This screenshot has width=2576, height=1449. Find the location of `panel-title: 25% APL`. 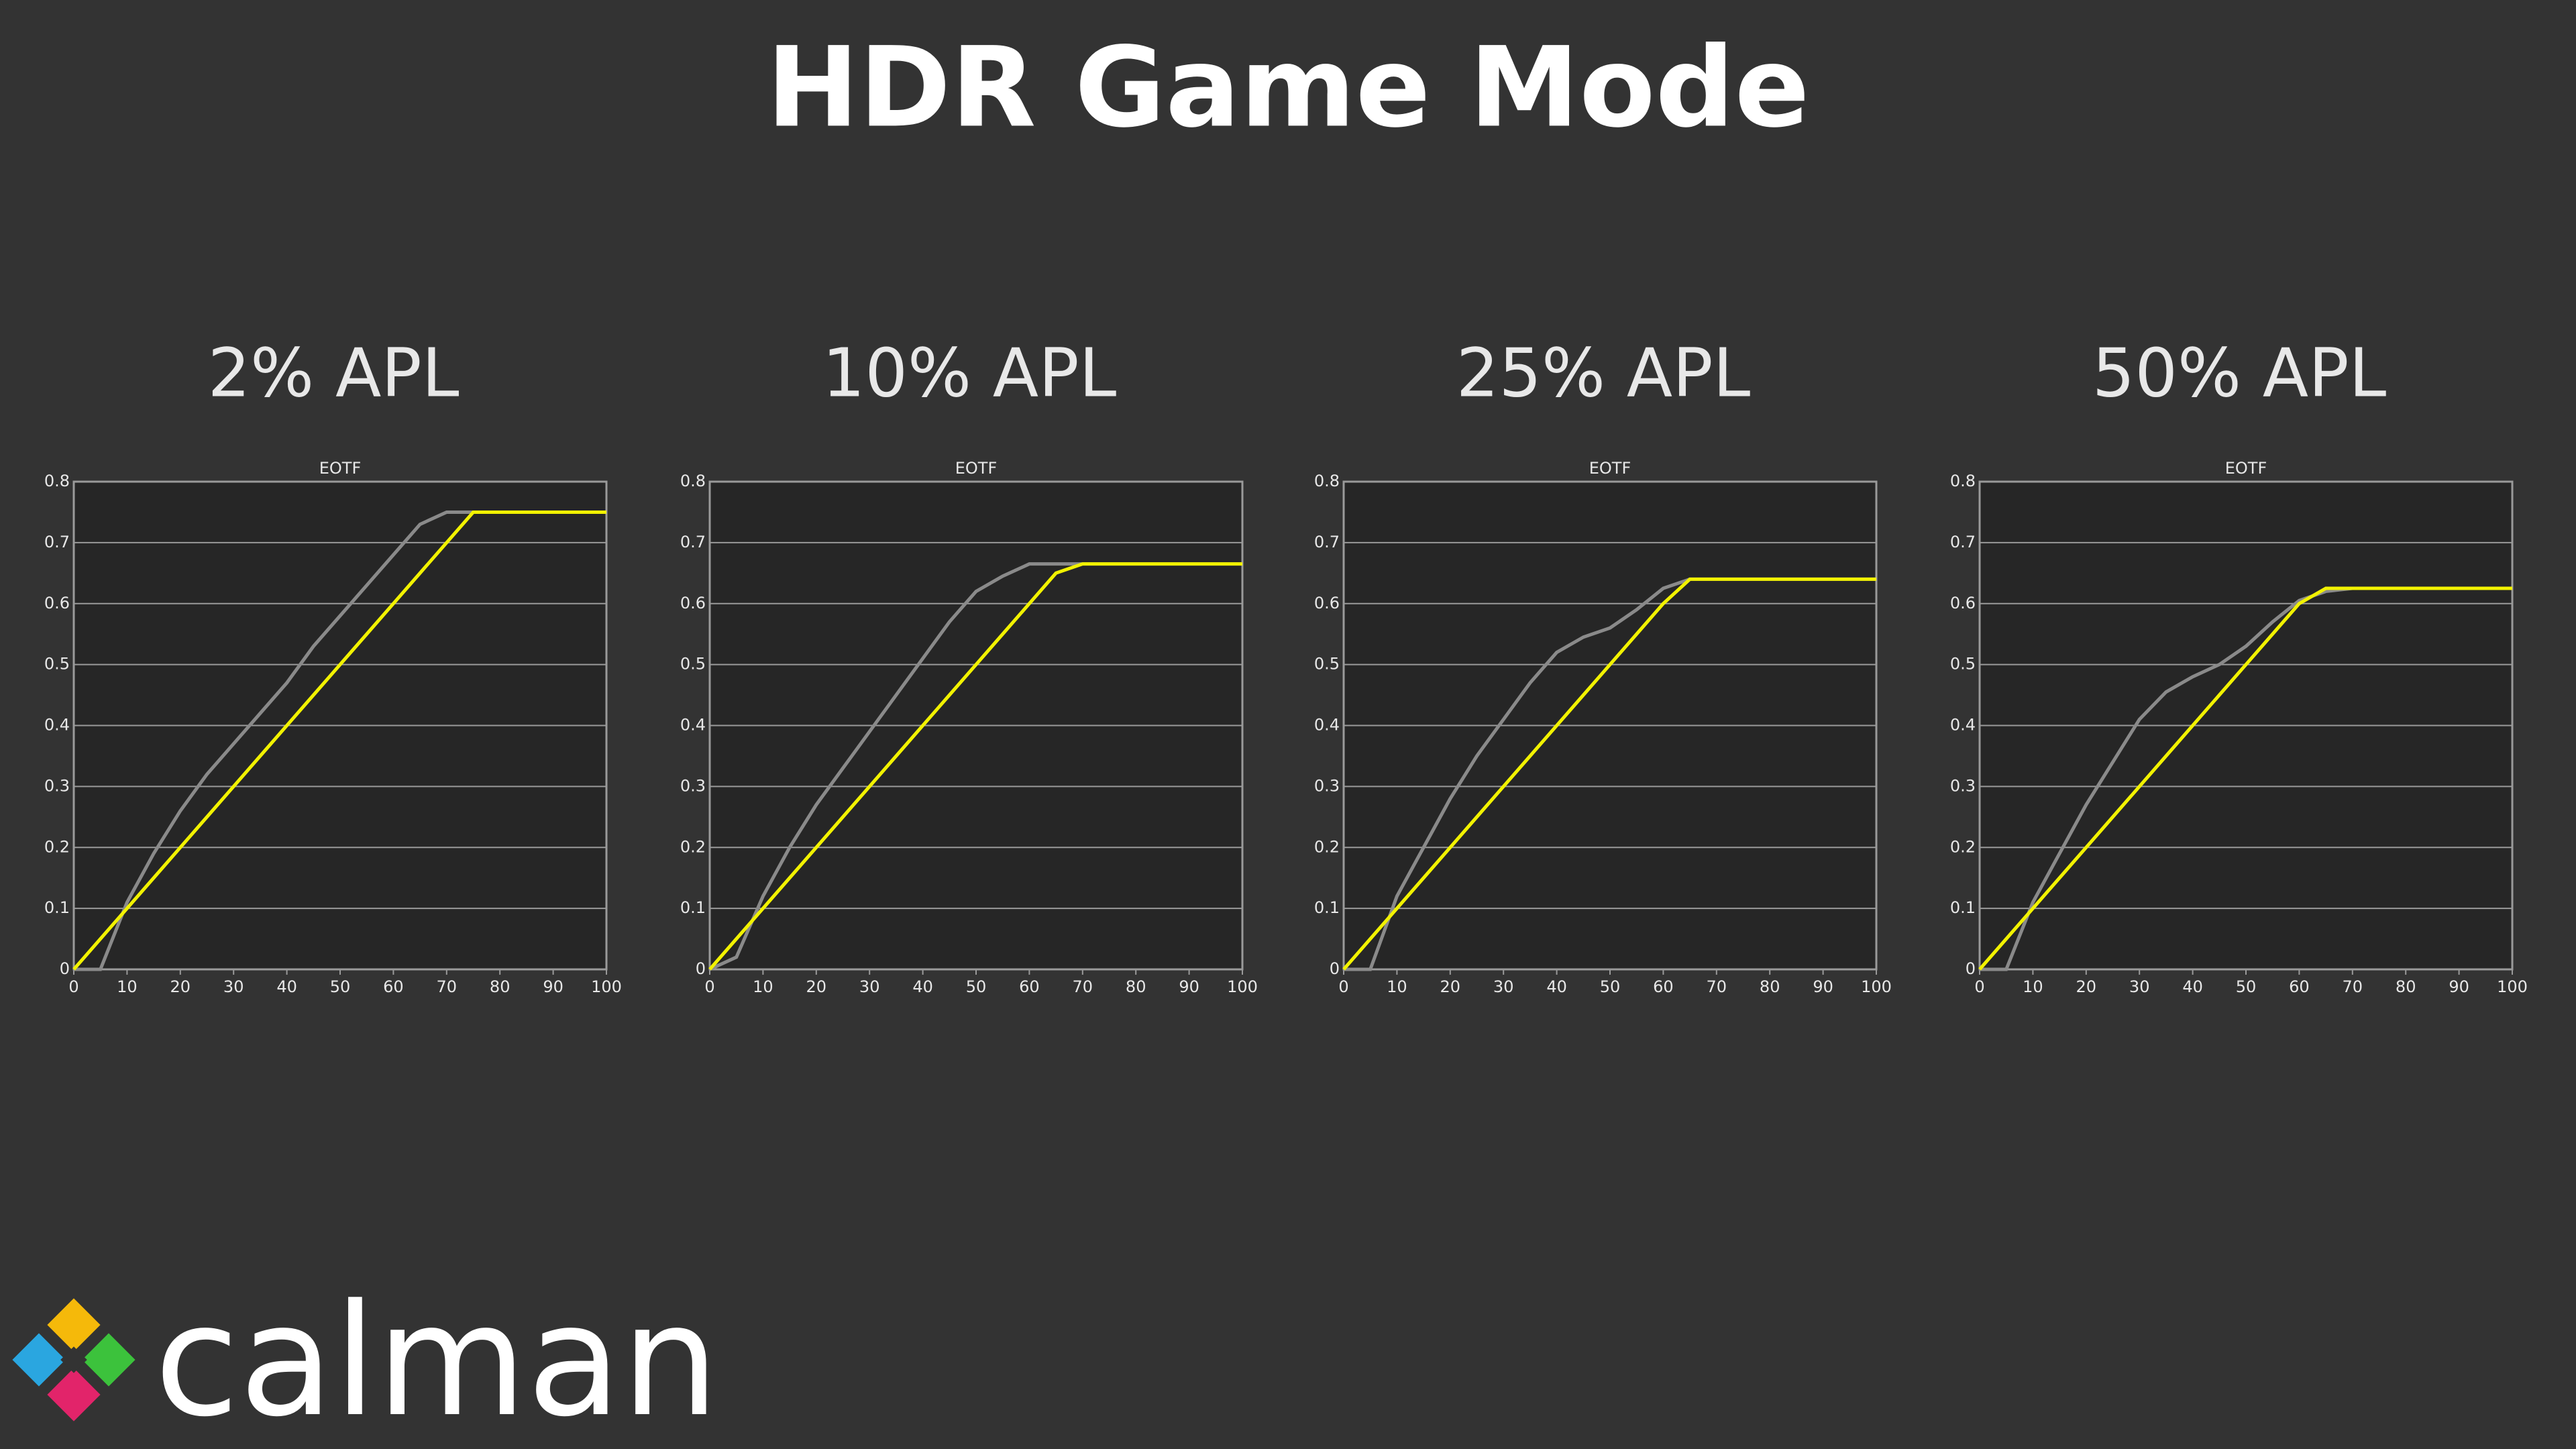

panel-title: 25% APL is located at coordinates (1603, 372).